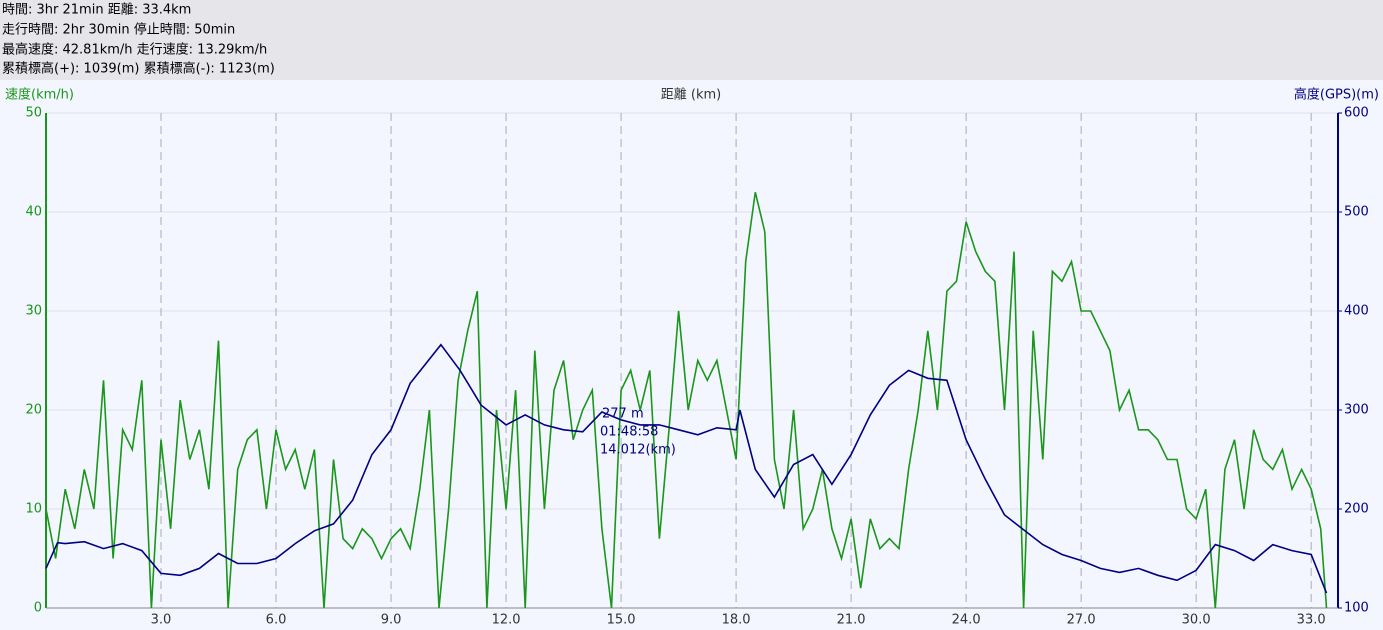 This screenshot has height=630, width=1383. I want to click on y2-axis-label: 高度(GPS)(m), so click(1336, 95).